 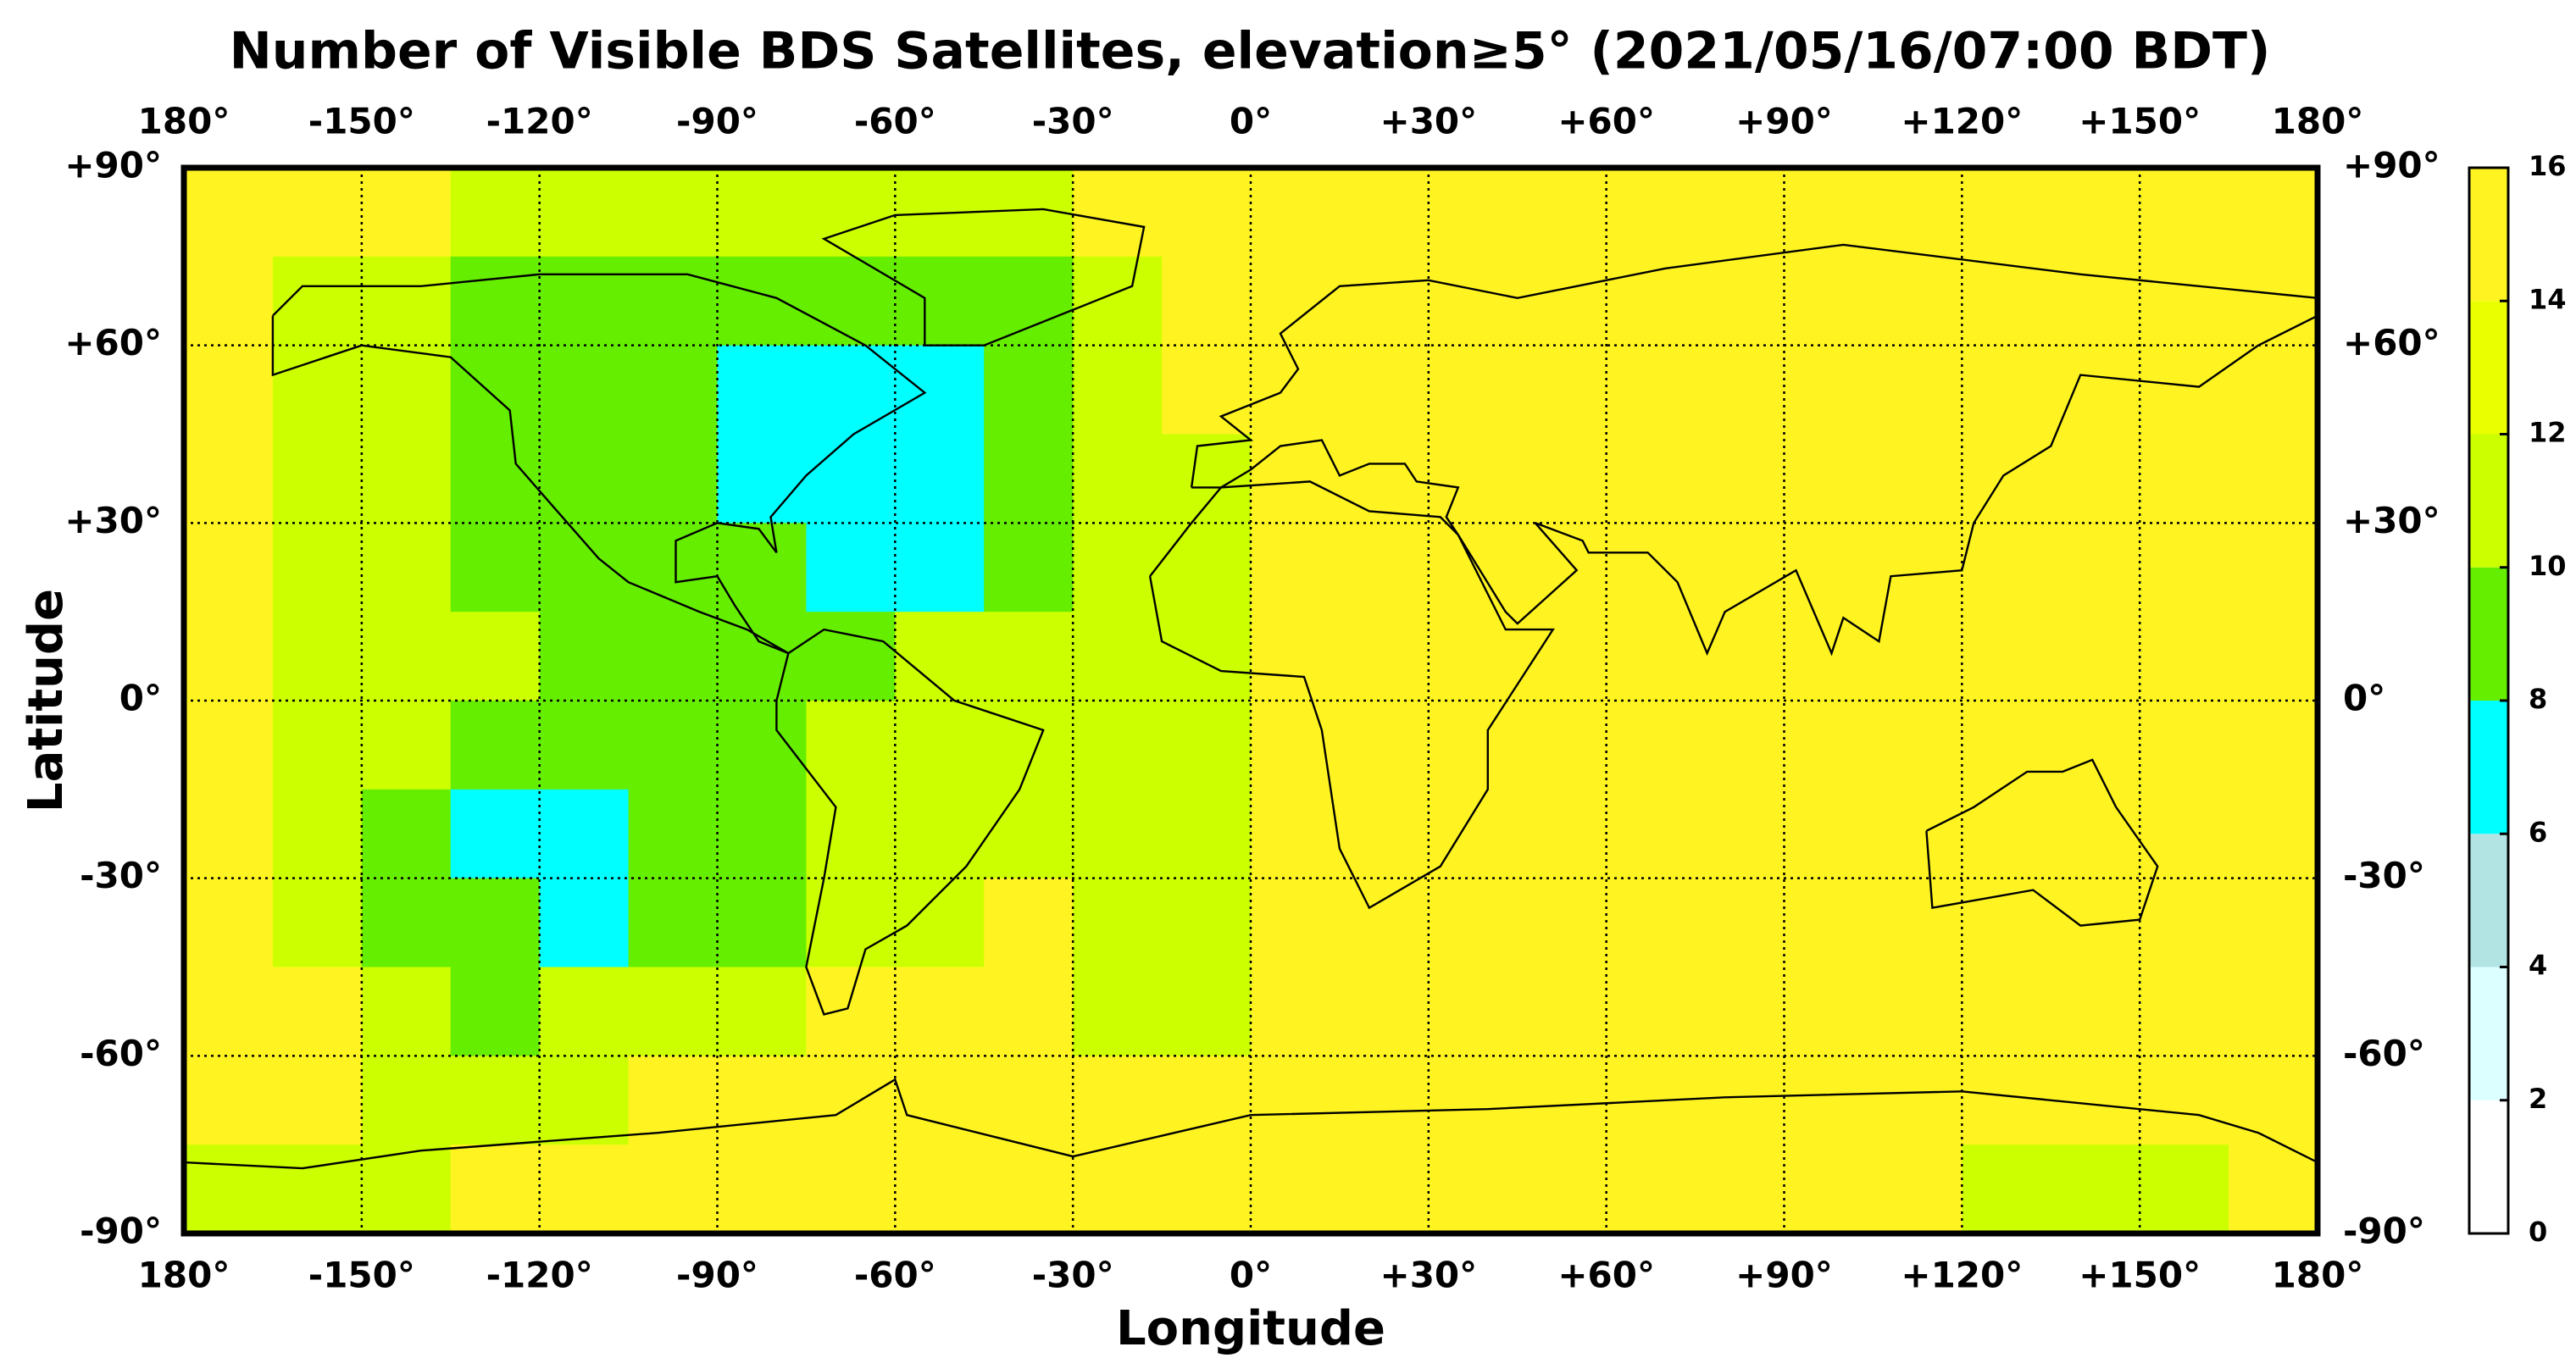 I want to click on y-tick-label: +30°, so click(x=2391, y=520).